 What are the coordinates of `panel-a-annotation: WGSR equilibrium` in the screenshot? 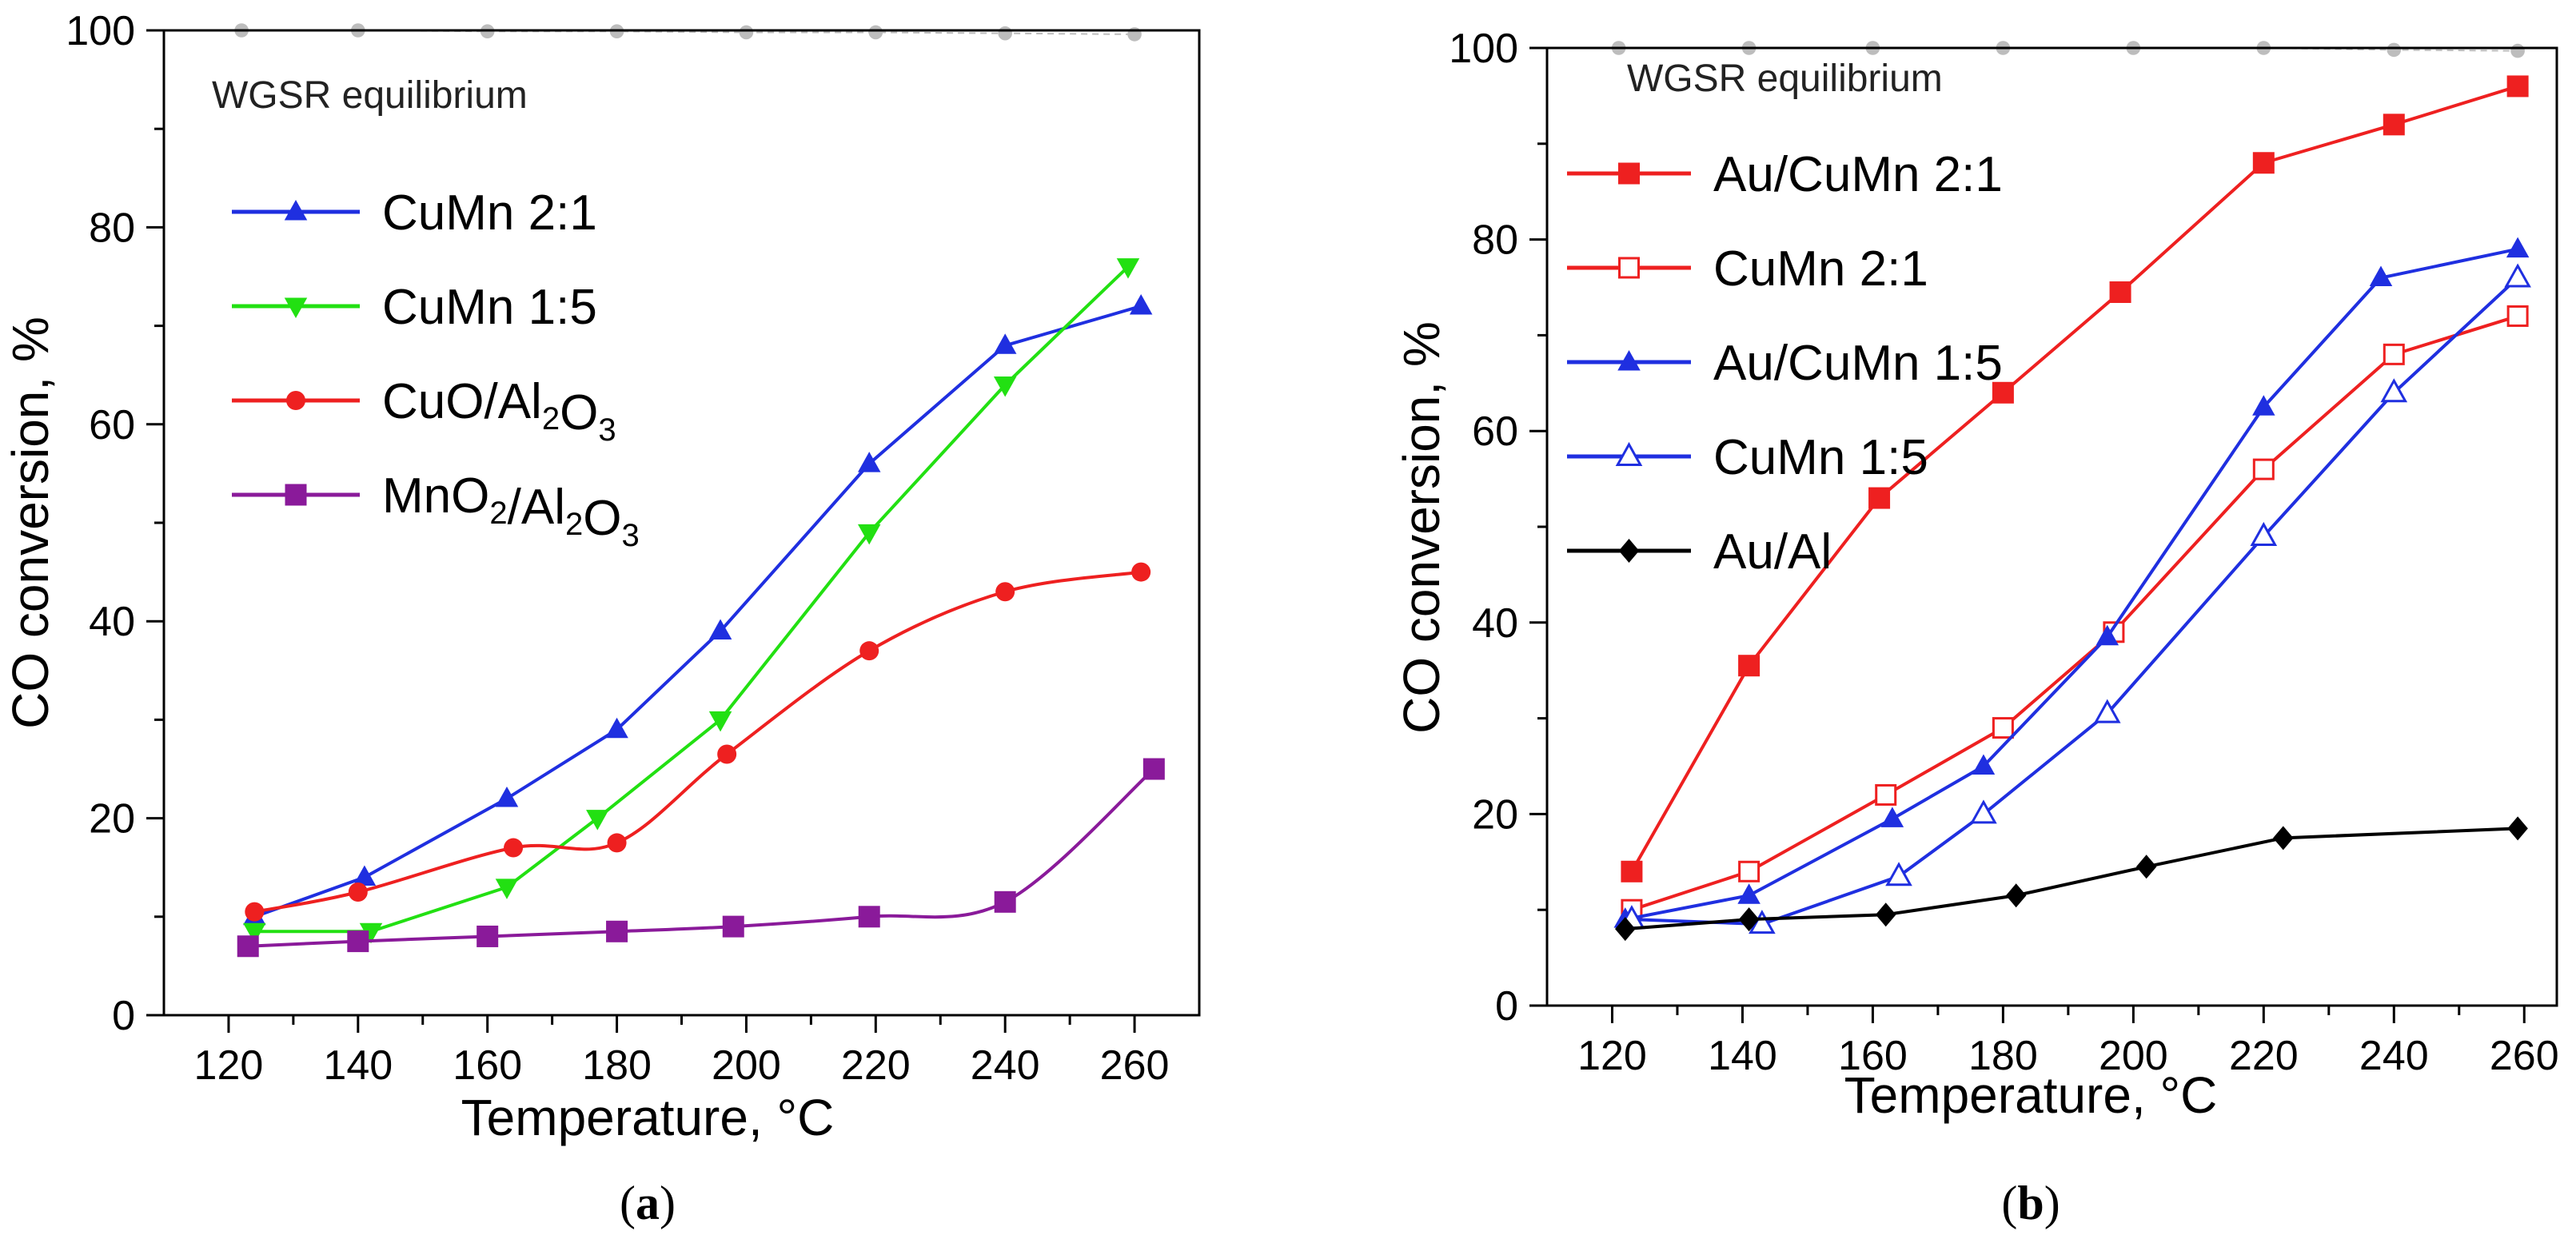 It's located at (370, 96).